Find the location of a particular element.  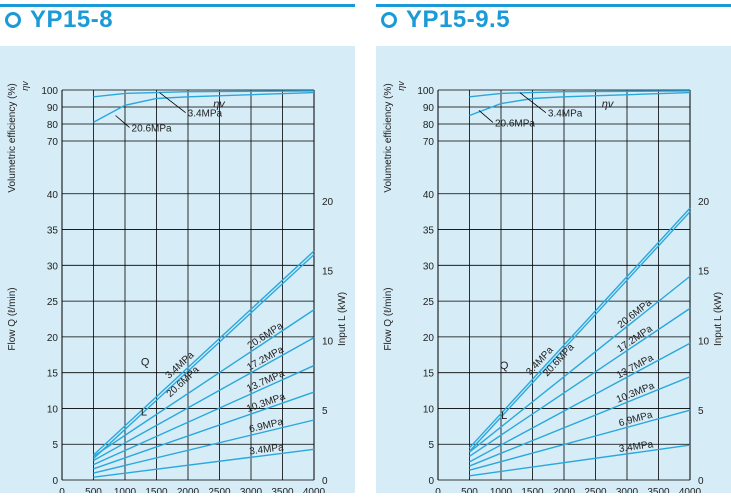

efficiency-label: 20.6MPa is located at coordinates (152, 129).